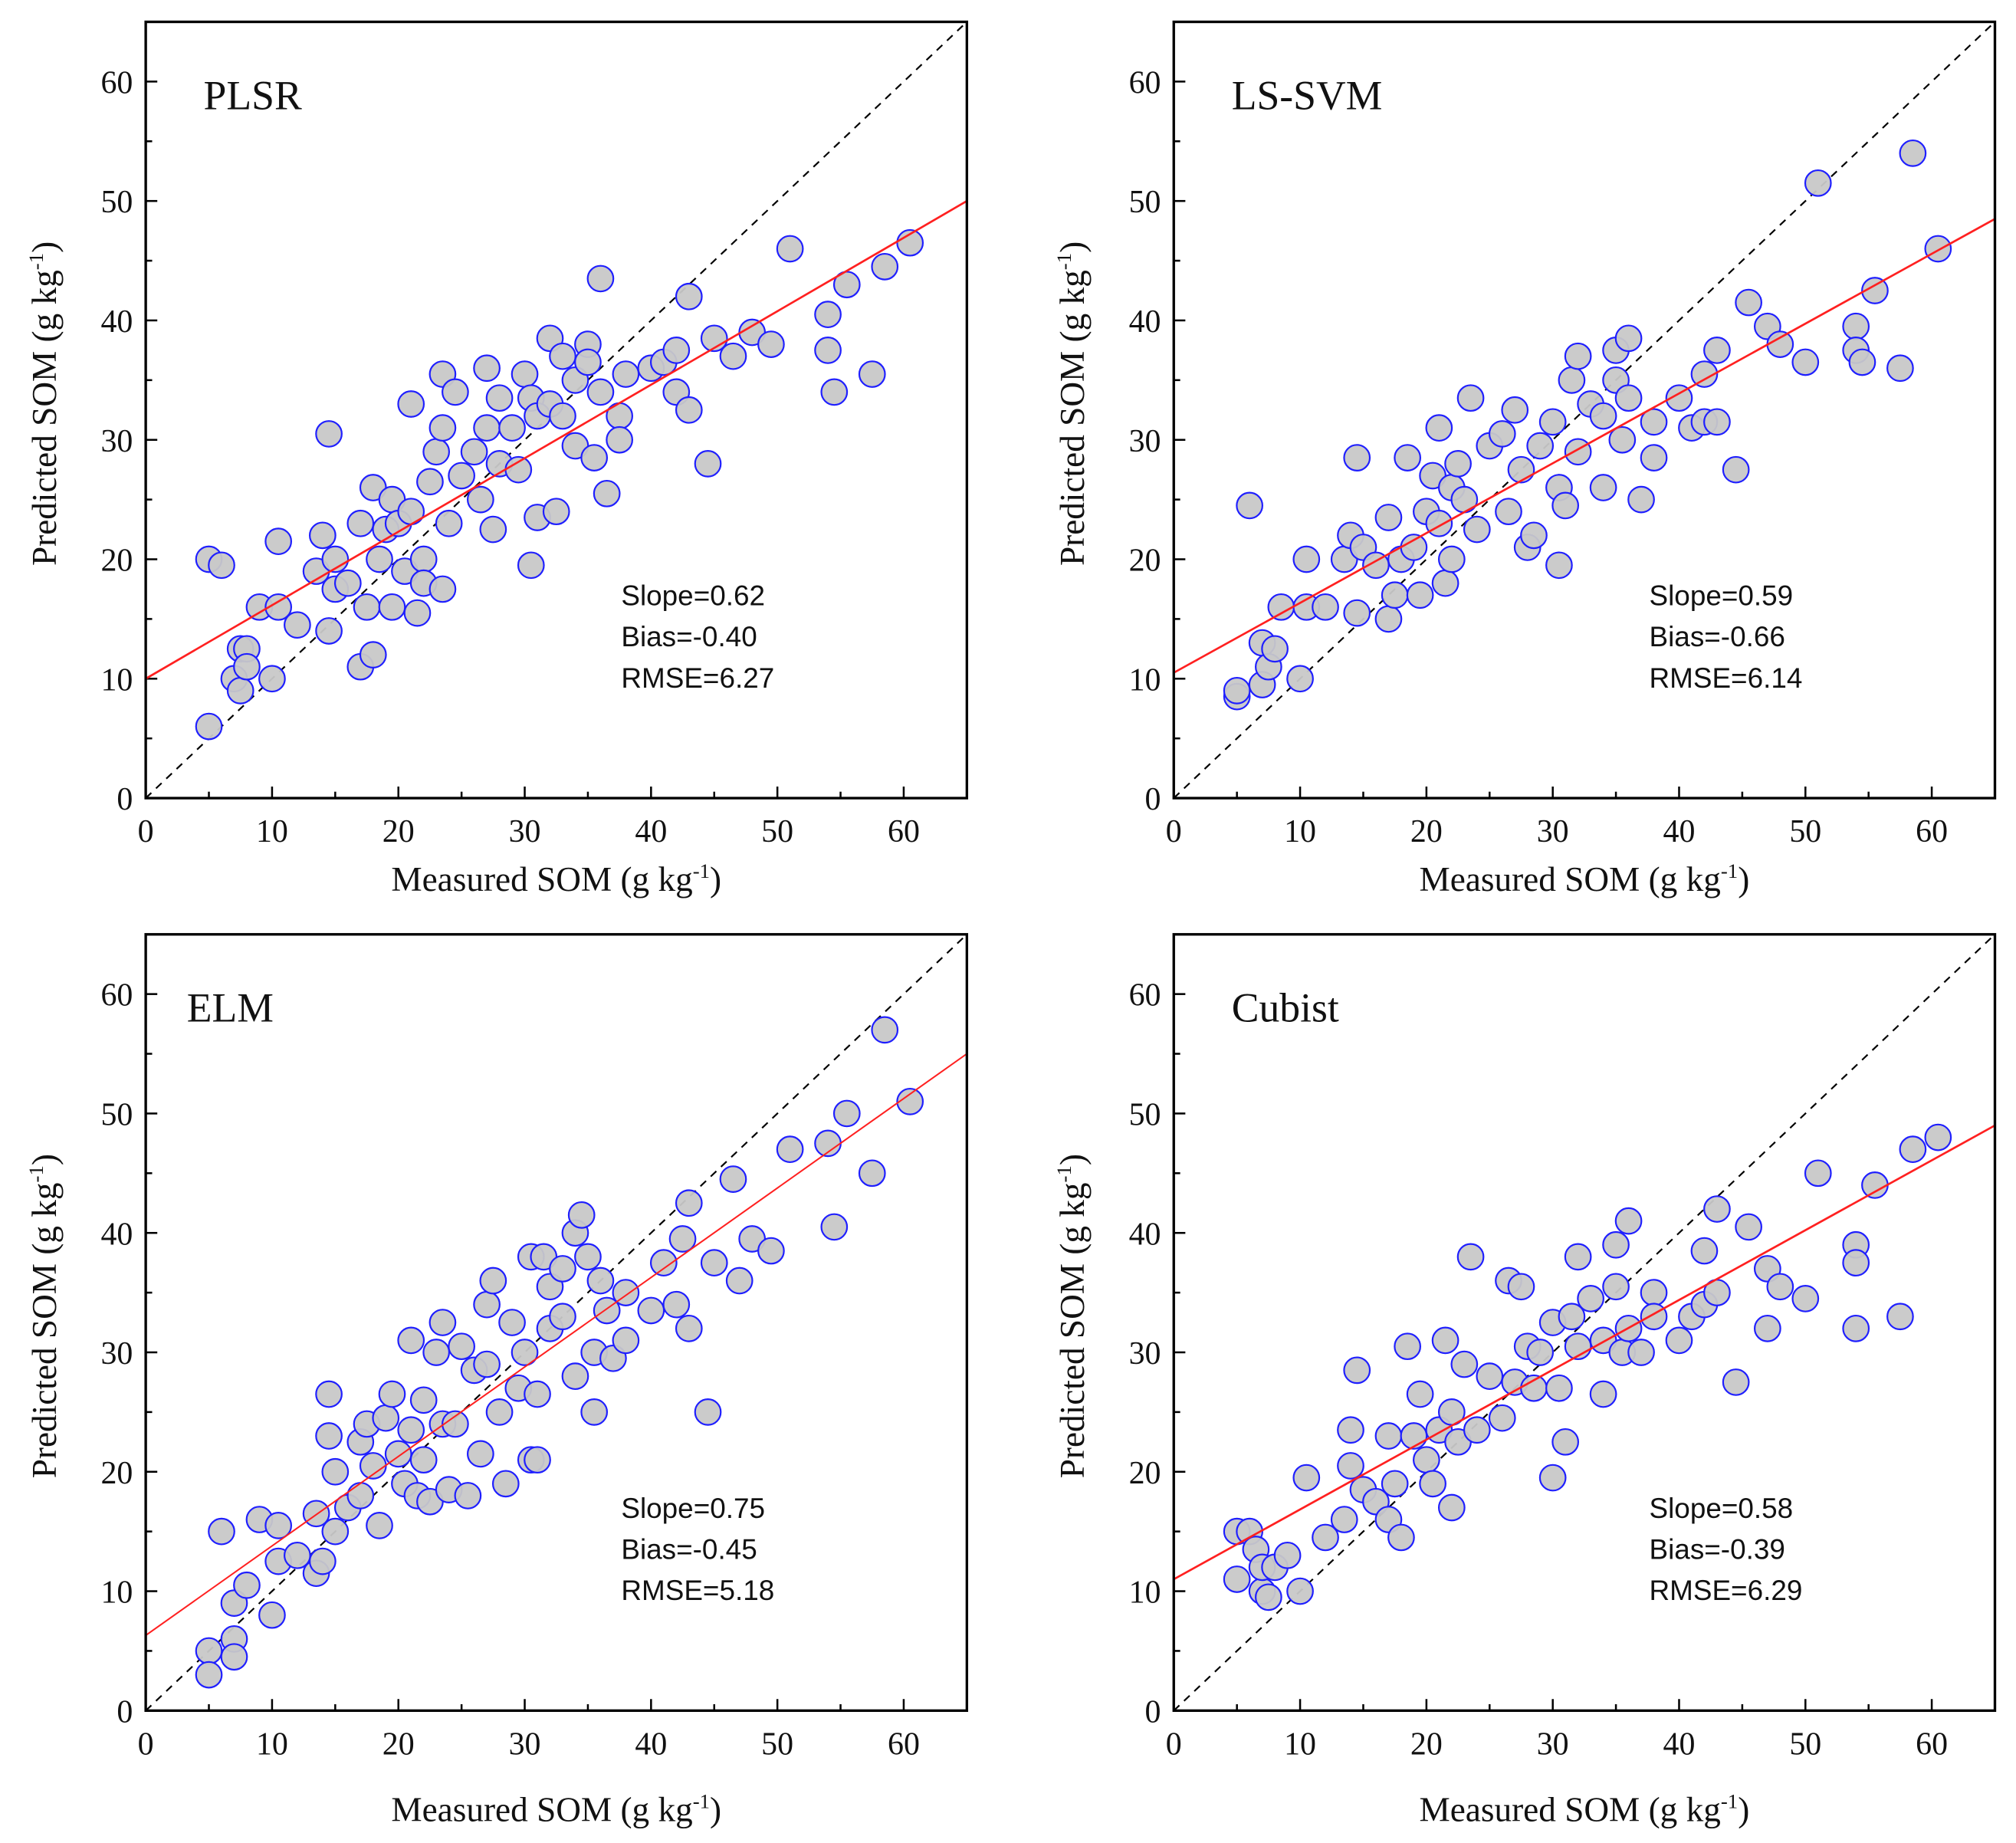 This screenshot has height=1843, width=2016. I want to click on x-tick-label: 50, so click(777, 1744).